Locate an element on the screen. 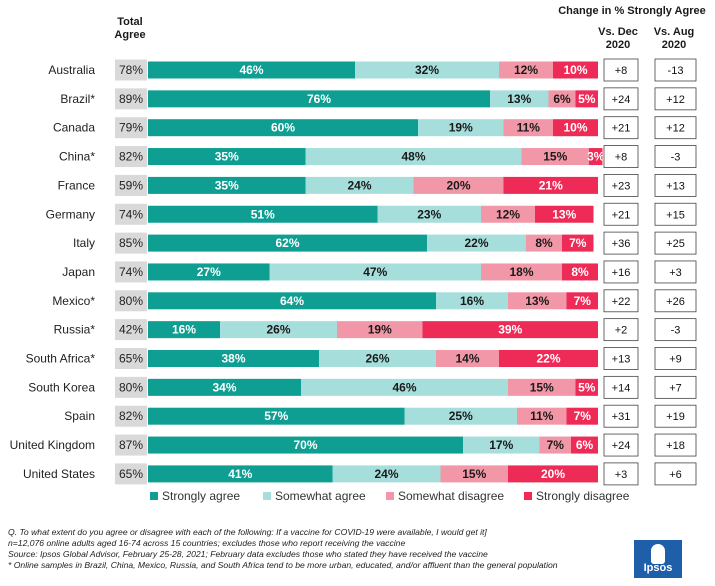 The image size is (715, 586). data-label-strongly-agree: 27% is located at coordinates (209, 272).